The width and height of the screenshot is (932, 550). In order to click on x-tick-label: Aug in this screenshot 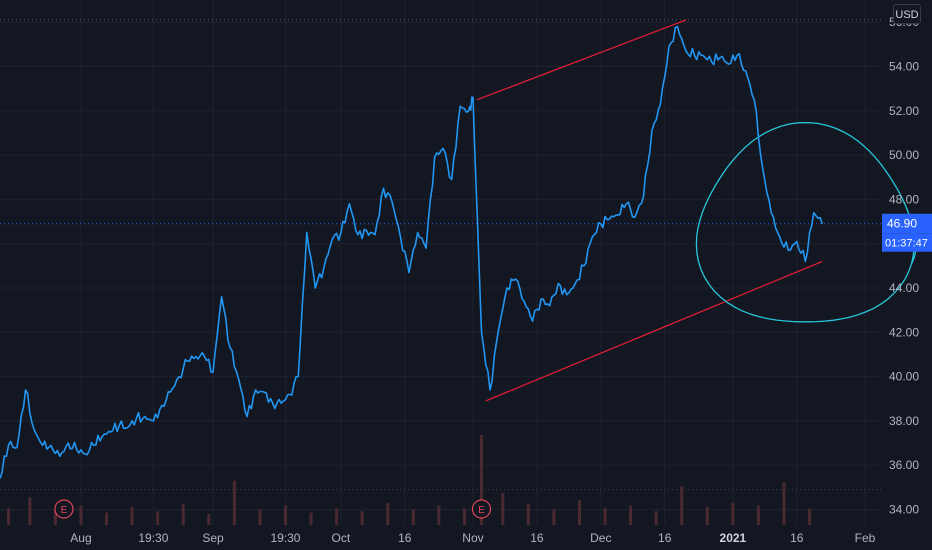, I will do `click(80, 538)`.